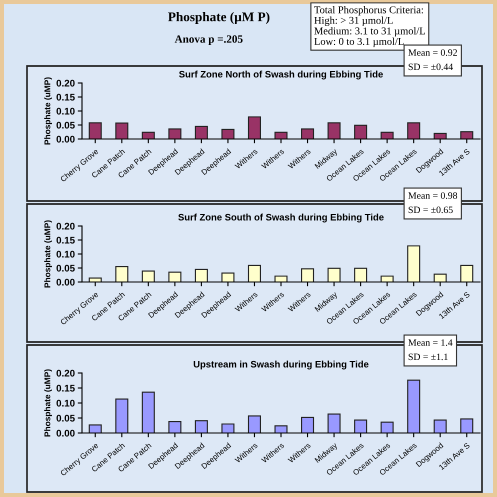 The image size is (497, 497). I want to click on chart-title: Upstream in Swash during Ebbing Tide, so click(281, 365).